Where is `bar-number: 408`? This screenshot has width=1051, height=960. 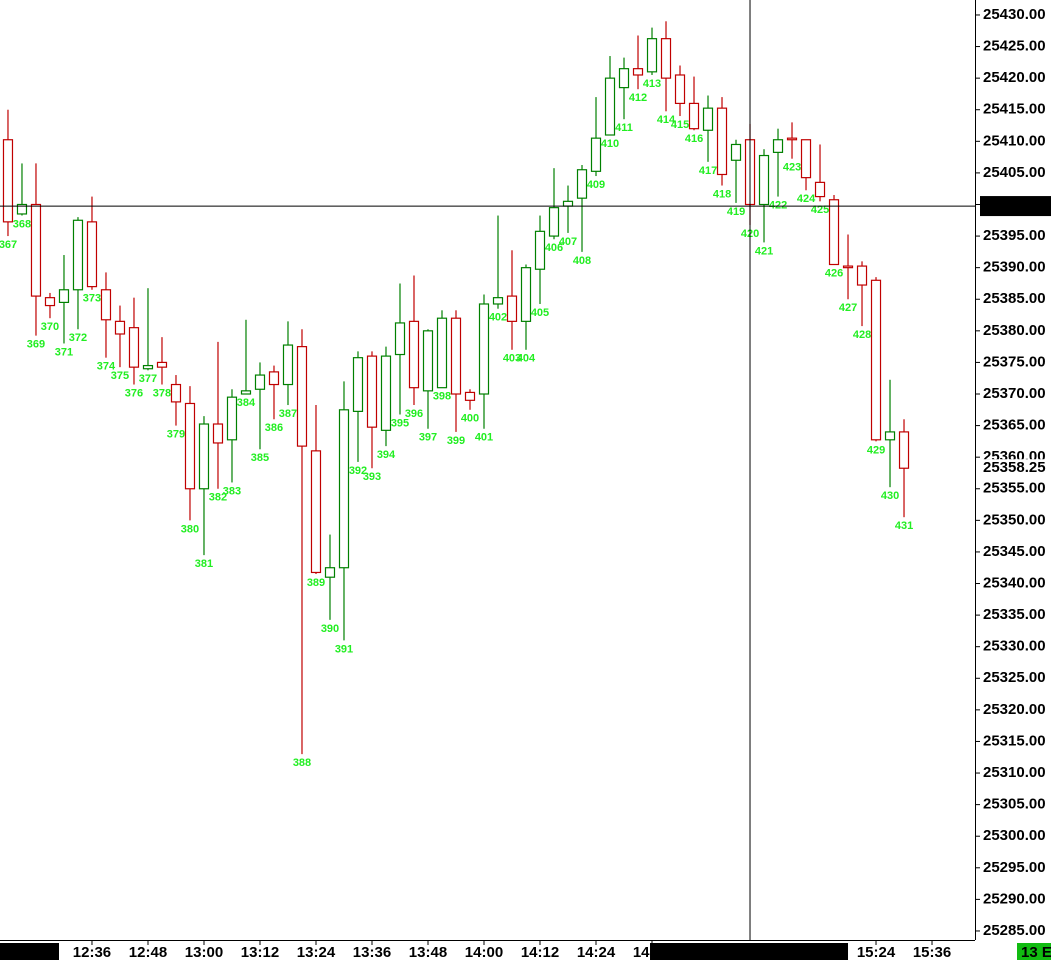 bar-number: 408 is located at coordinates (582, 261).